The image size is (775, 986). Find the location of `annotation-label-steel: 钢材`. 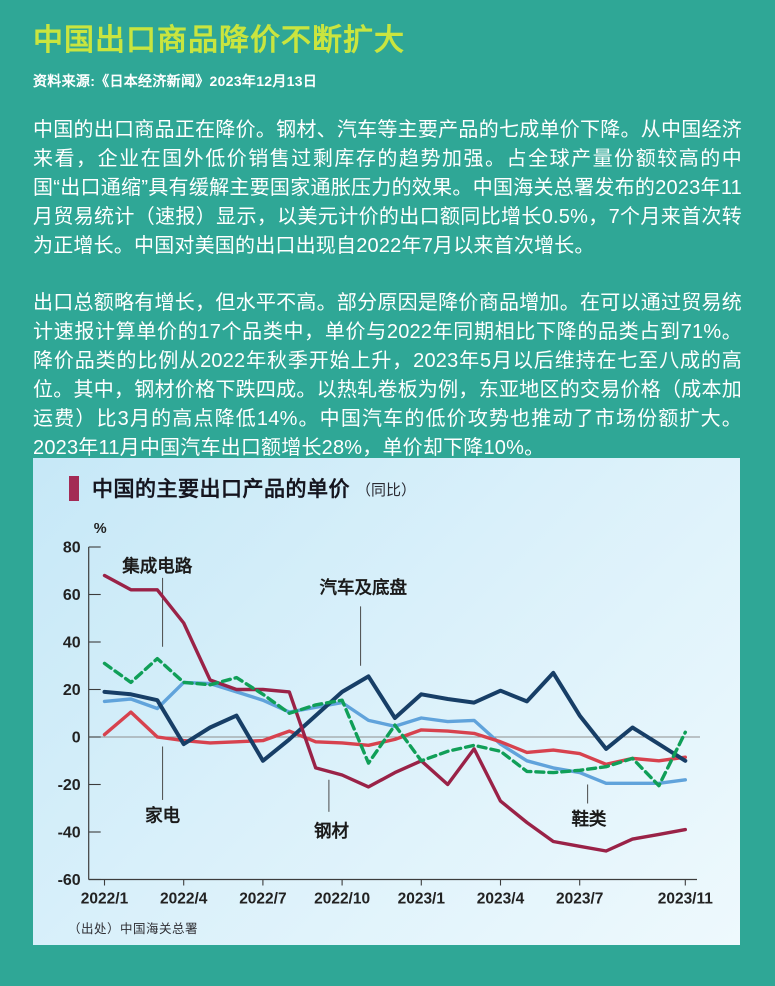

annotation-label-steel: 钢材 is located at coordinates (331, 831).